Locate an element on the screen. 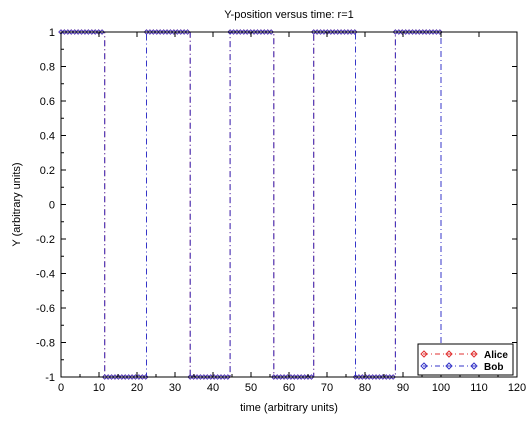 The height and width of the screenshot is (421, 530). x-tick-label: 80 is located at coordinates (365, 388).